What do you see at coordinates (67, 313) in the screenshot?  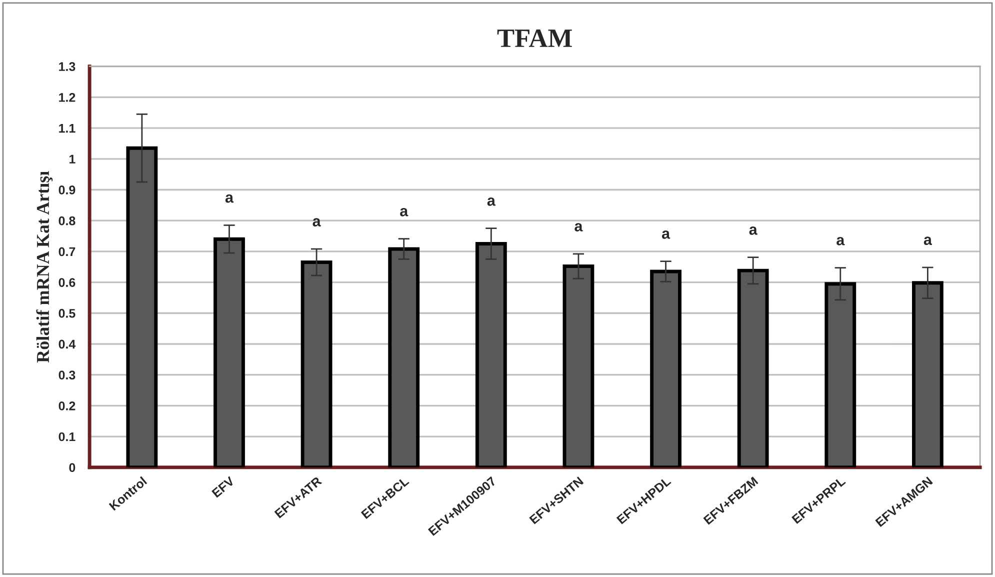 I see `y-tick-label: 0.5` at bounding box center [67, 313].